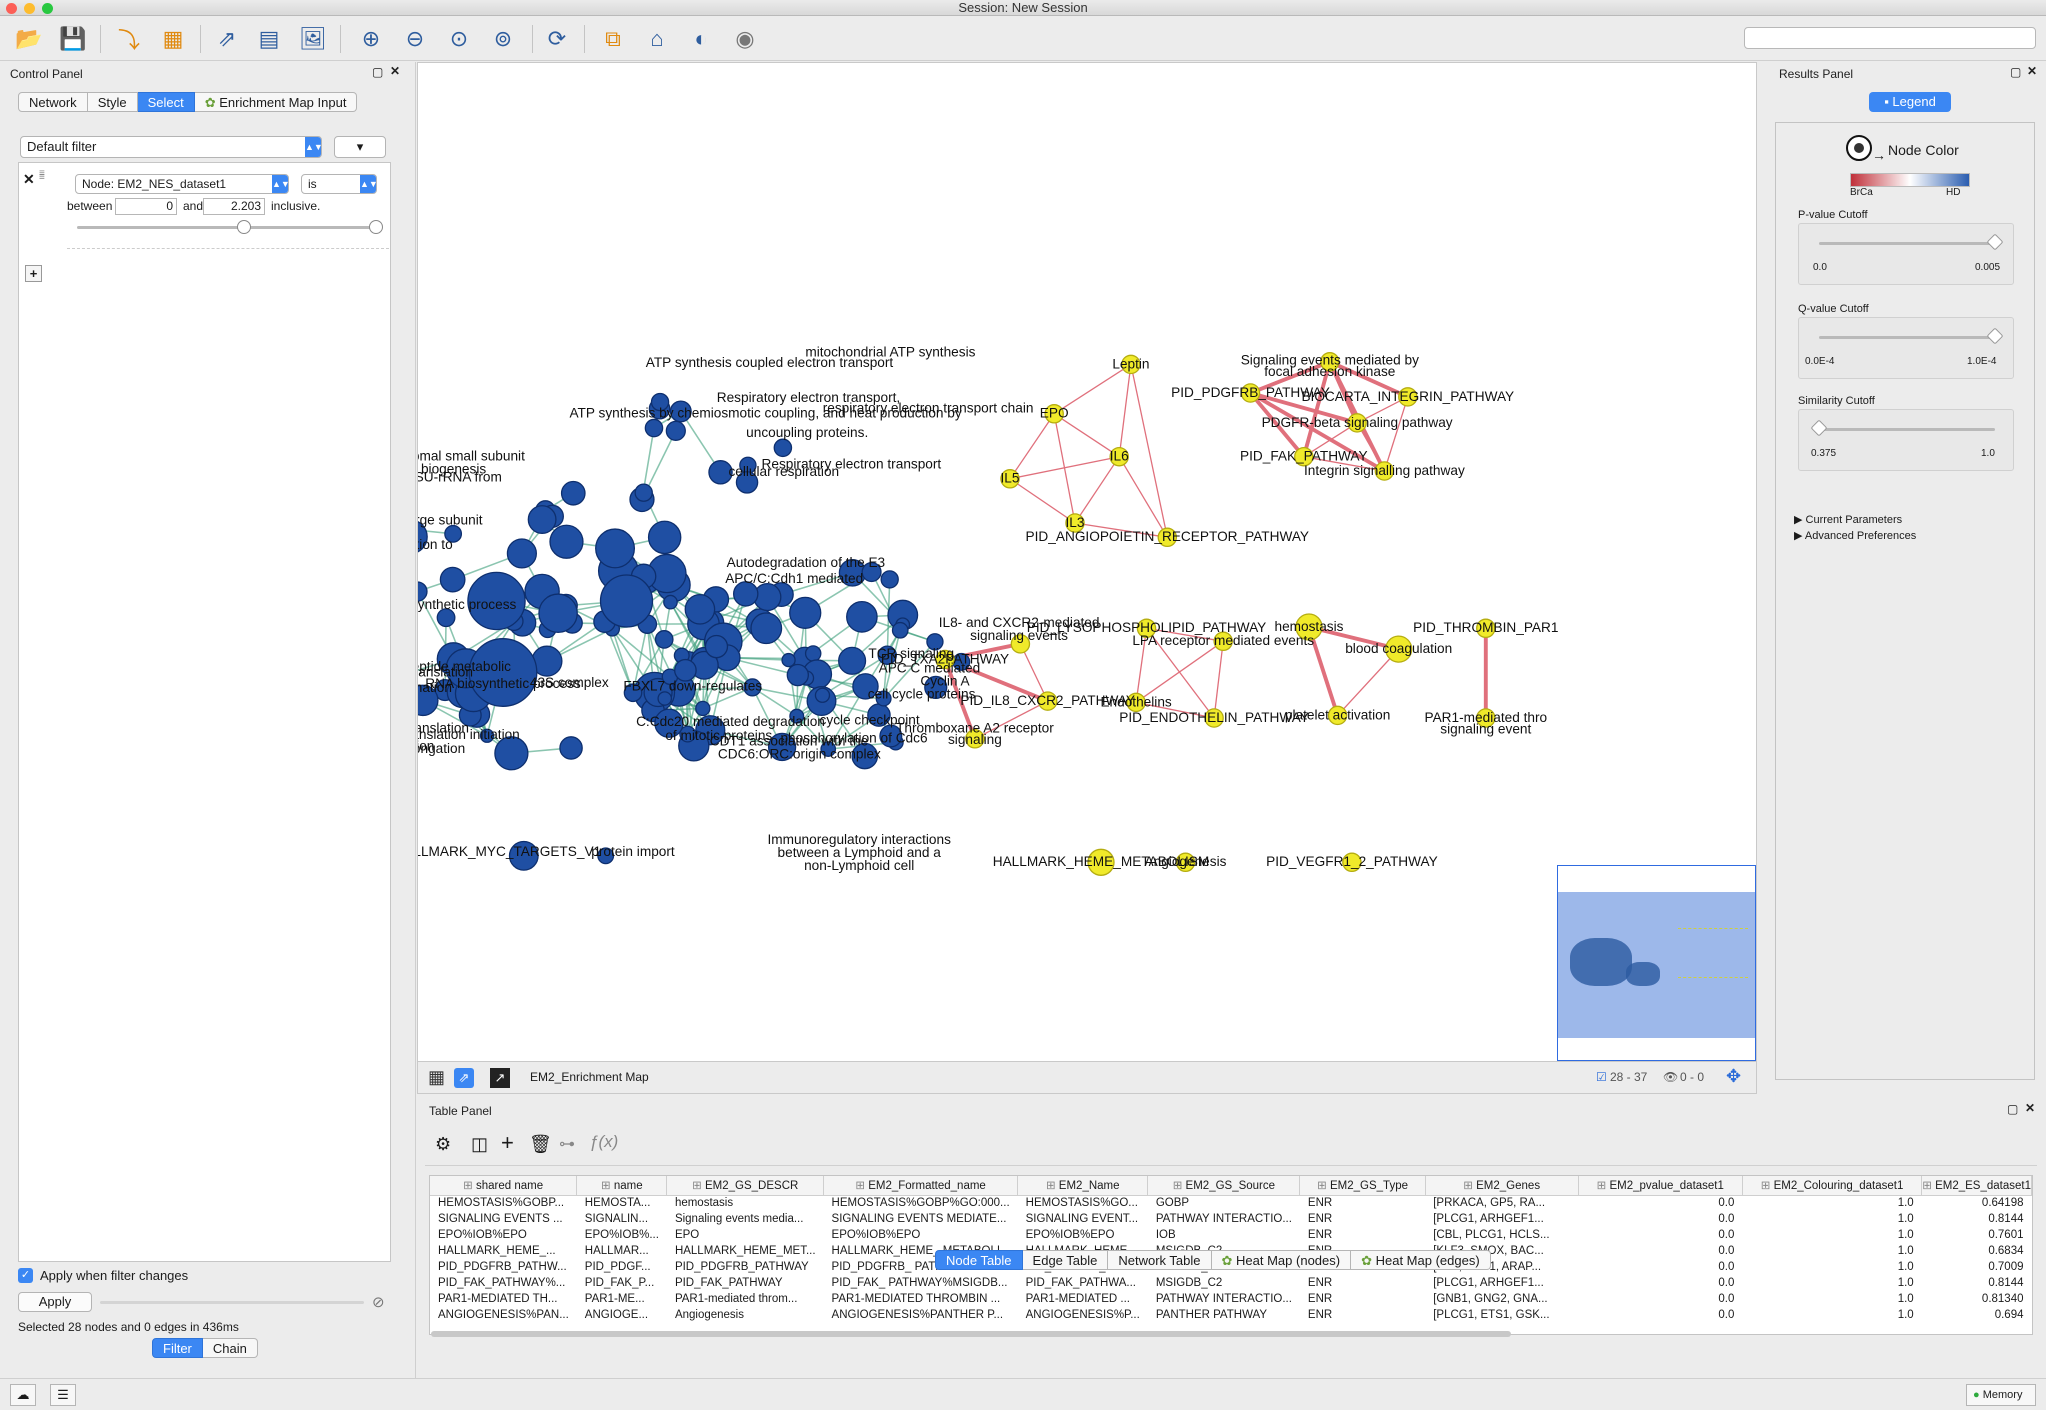 The image size is (2046, 1410). Describe the element at coordinates (557, 38) in the screenshot. I see `refresh-icon: ⟳` at that location.